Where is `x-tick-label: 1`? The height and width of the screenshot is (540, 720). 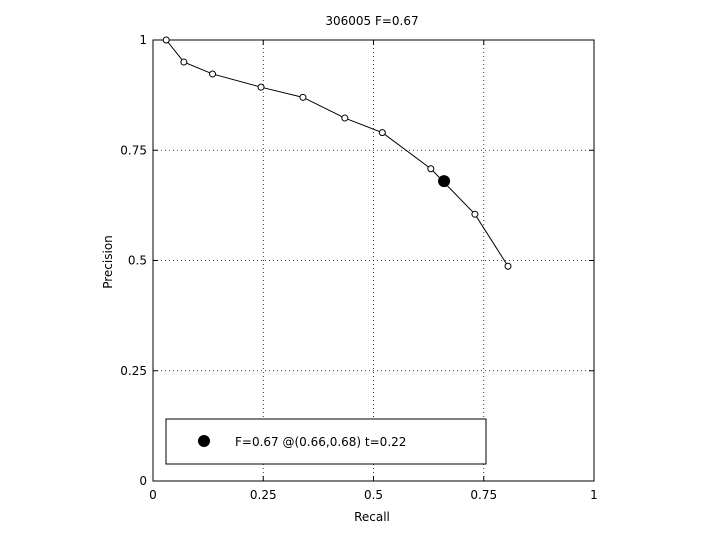 x-tick-label: 1 is located at coordinates (594, 495).